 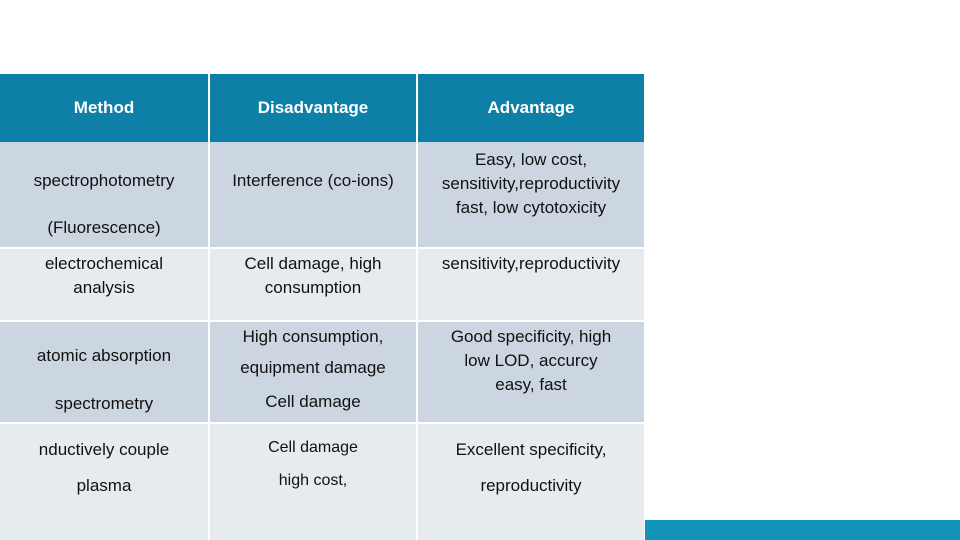 What do you see at coordinates (531, 360) in the screenshot?
I see `cell-advantage-line: low LOD, accurcy` at bounding box center [531, 360].